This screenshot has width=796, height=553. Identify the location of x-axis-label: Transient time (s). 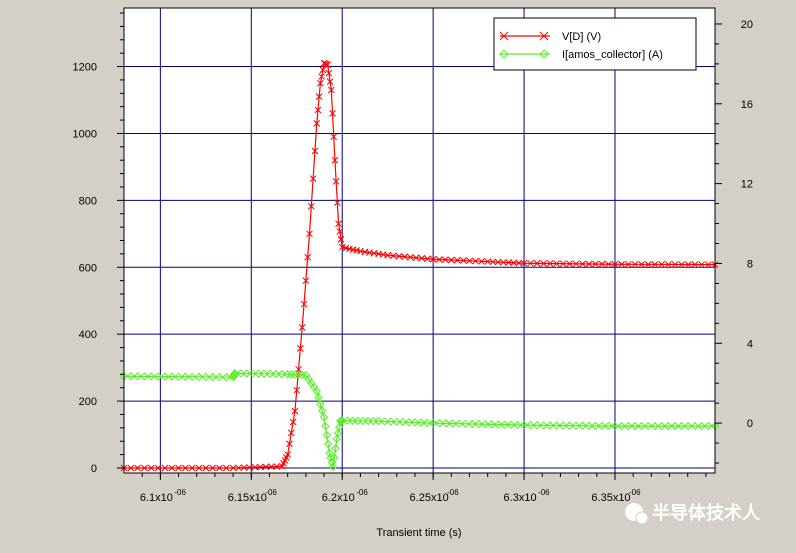
(418, 533).